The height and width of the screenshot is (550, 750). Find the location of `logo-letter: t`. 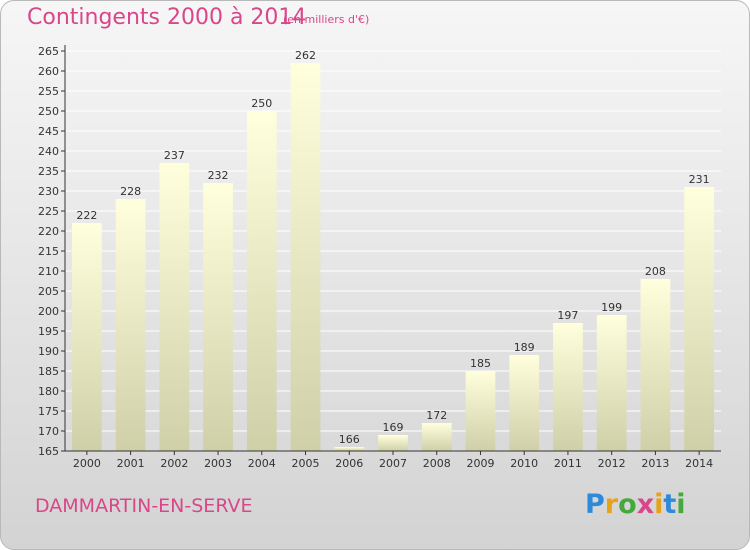

logo-letter: t is located at coordinates (670, 504).